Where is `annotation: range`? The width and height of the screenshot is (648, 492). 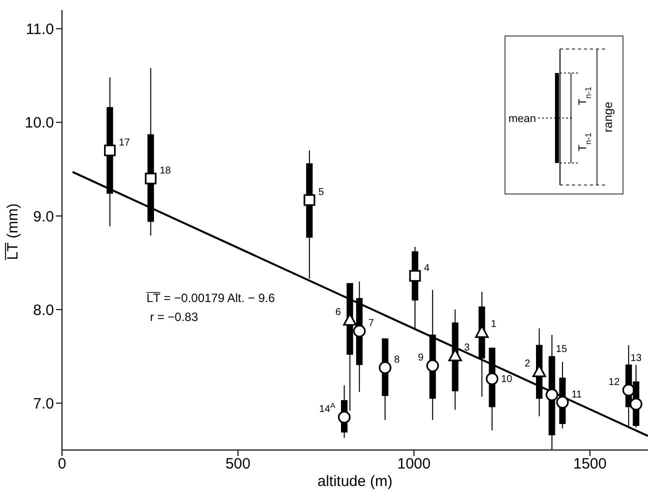
annotation: range is located at coordinates (608, 116).